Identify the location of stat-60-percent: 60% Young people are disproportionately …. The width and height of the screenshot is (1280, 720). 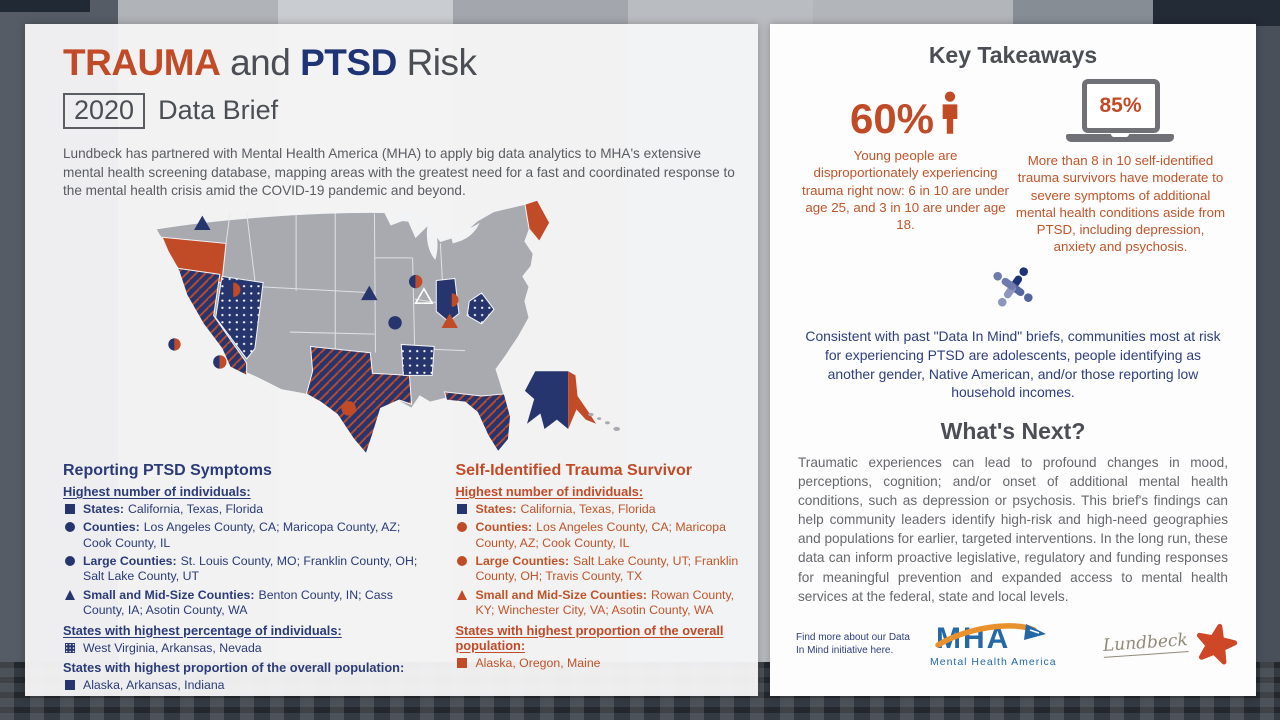
(905, 154).